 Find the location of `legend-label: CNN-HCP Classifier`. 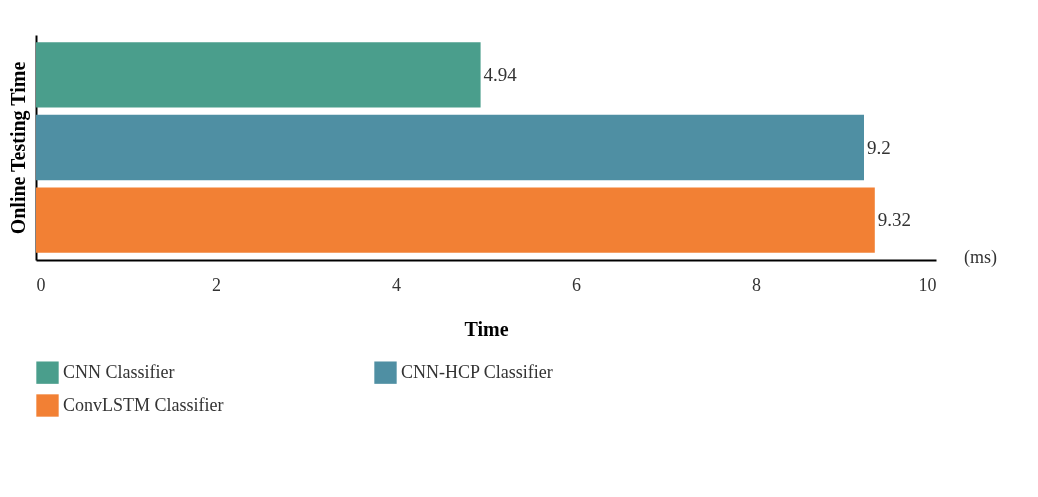

legend-label: CNN-HCP Classifier is located at coordinates (477, 371).